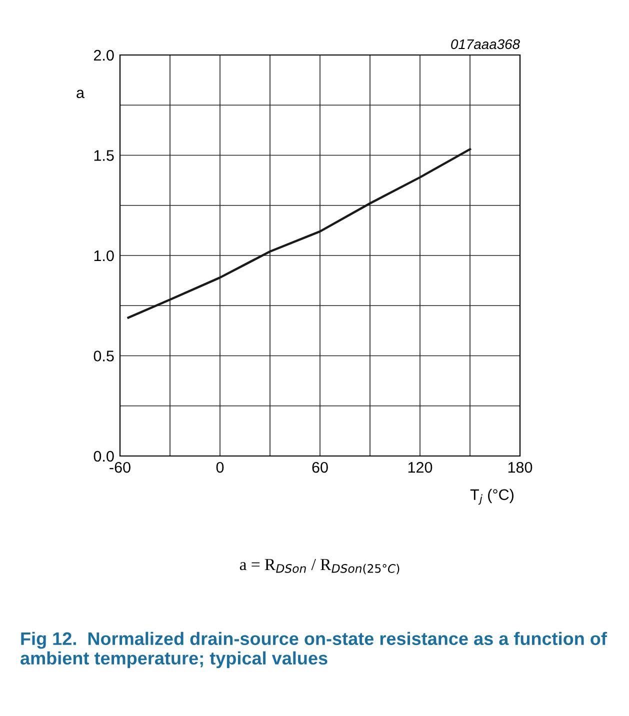 Image resolution: width=629 pixels, height=716 pixels. What do you see at coordinates (104, 456) in the screenshot?
I see `y-tick-label: 0.0` at bounding box center [104, 456].